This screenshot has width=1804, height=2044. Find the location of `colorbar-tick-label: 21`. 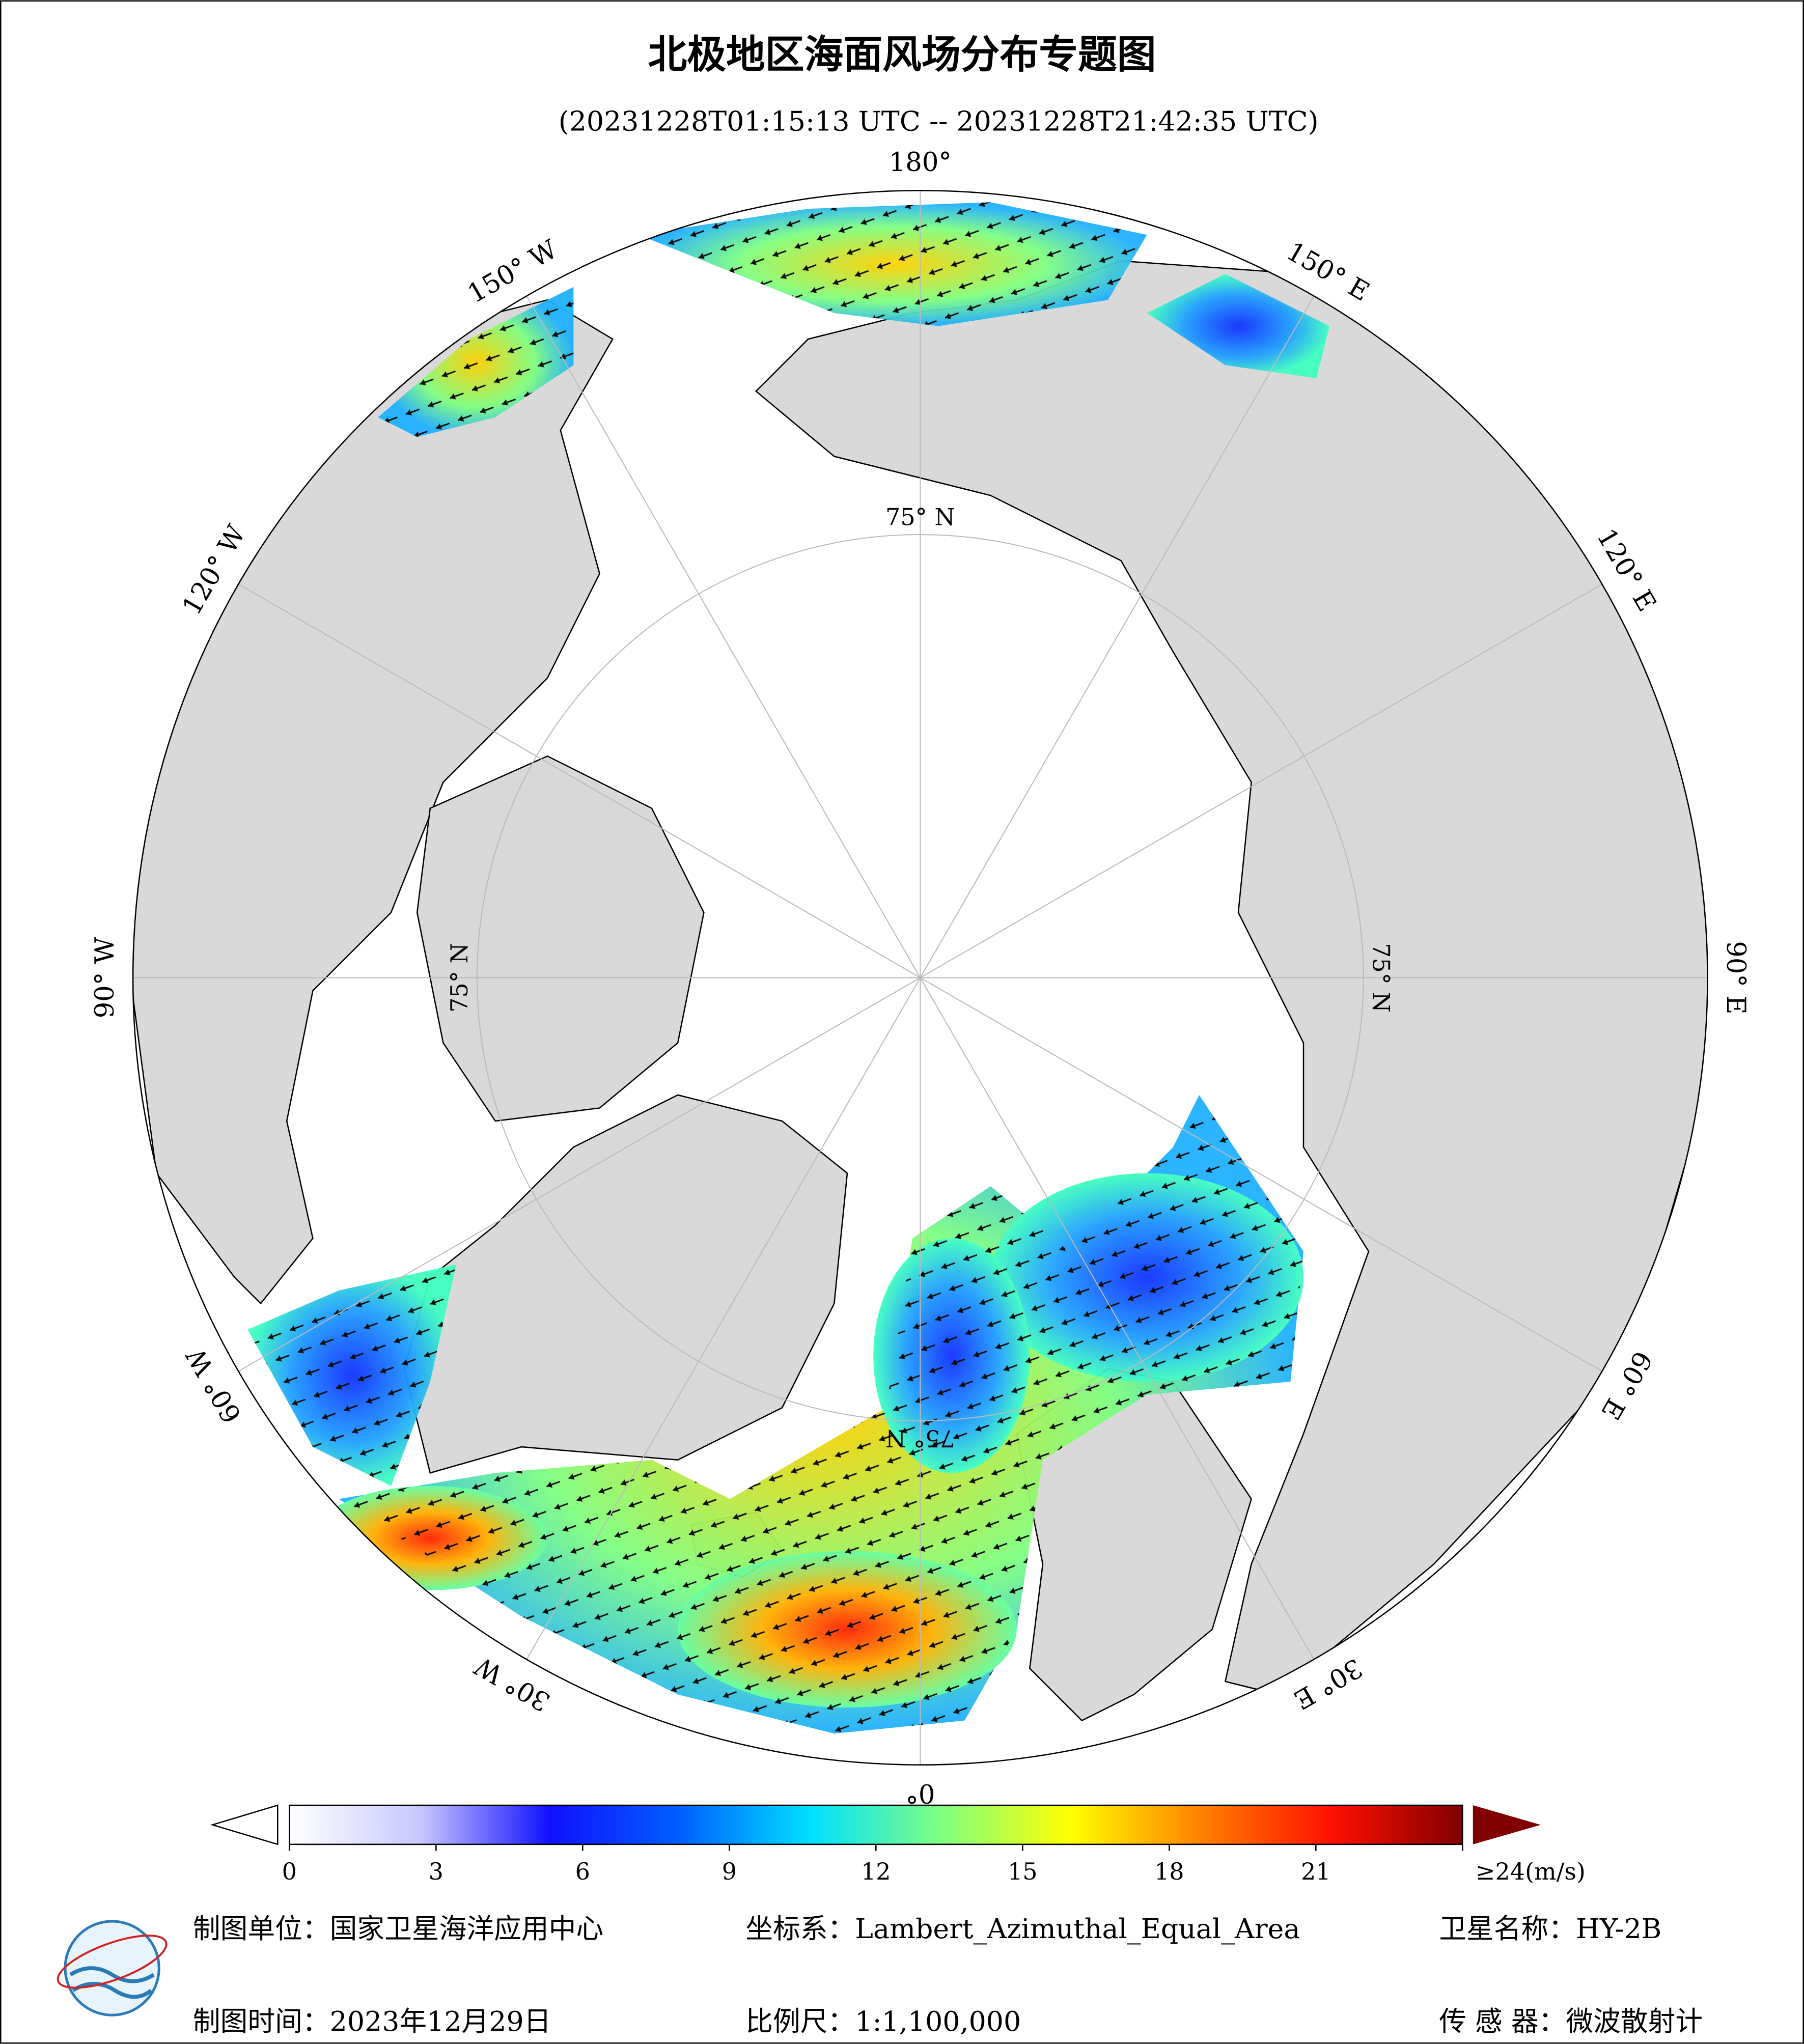

colorbar-tick-label: 21 is located at coordinates (1316, 1871).